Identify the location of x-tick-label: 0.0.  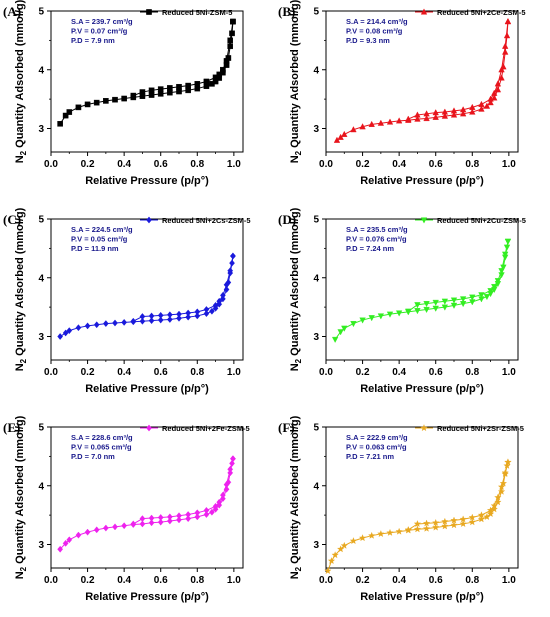
(326, 580).